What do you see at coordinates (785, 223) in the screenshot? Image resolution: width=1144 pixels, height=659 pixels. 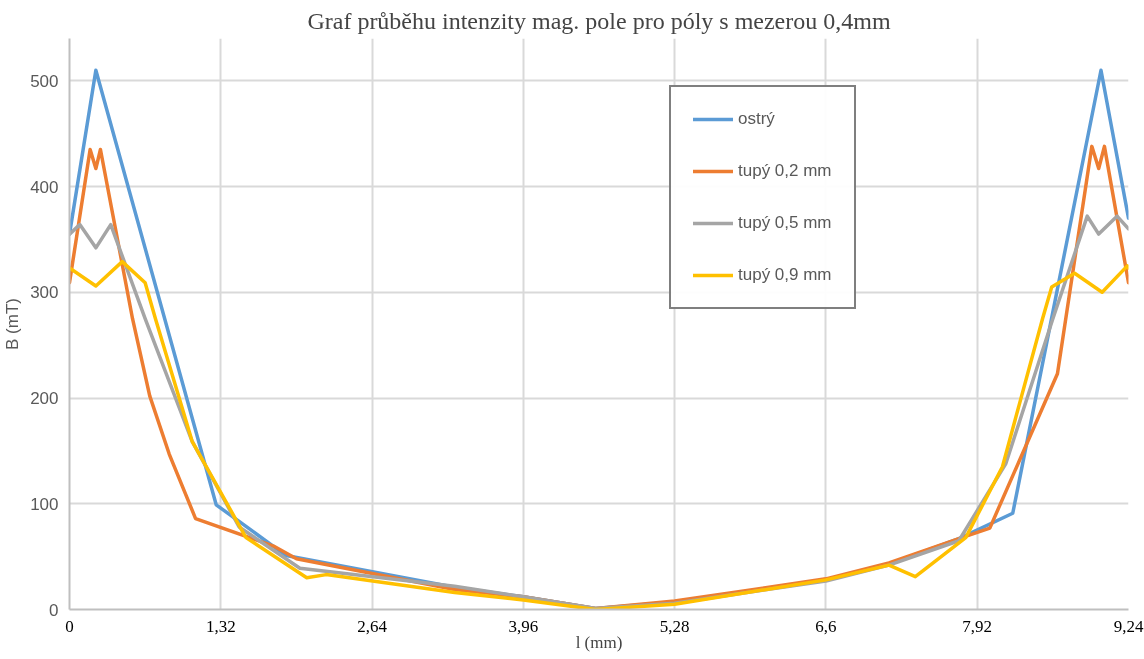 I see `legend-label: tupý 0,5 mm` at bounding box center [785, 223].